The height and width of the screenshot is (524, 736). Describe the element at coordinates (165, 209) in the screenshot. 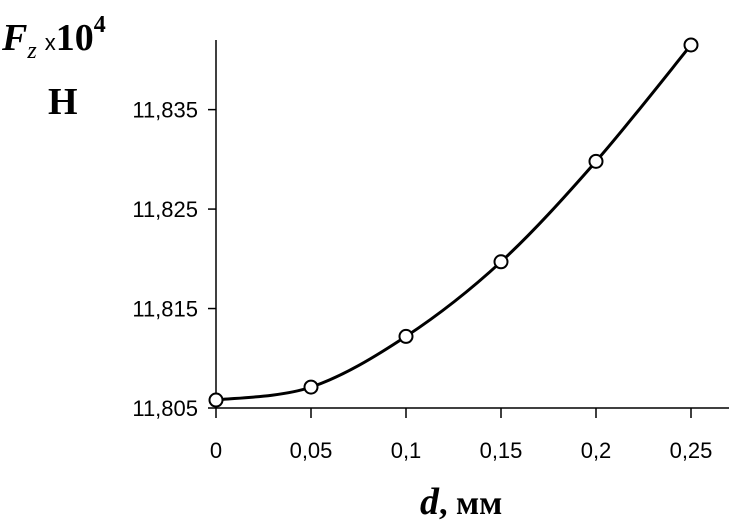

I see `y-tick-label: 11,825` at that location.